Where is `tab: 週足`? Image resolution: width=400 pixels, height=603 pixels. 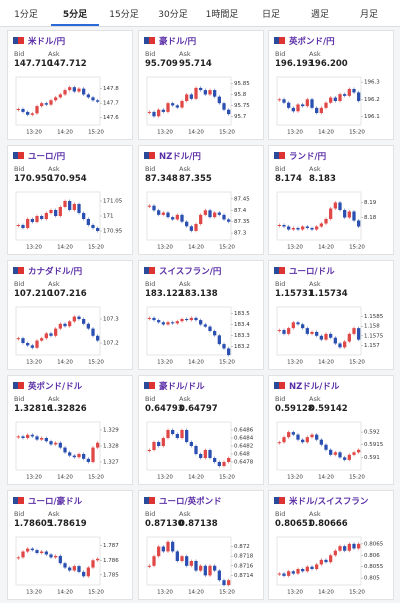 tab: 週足 is located at coordinates (319, 15).